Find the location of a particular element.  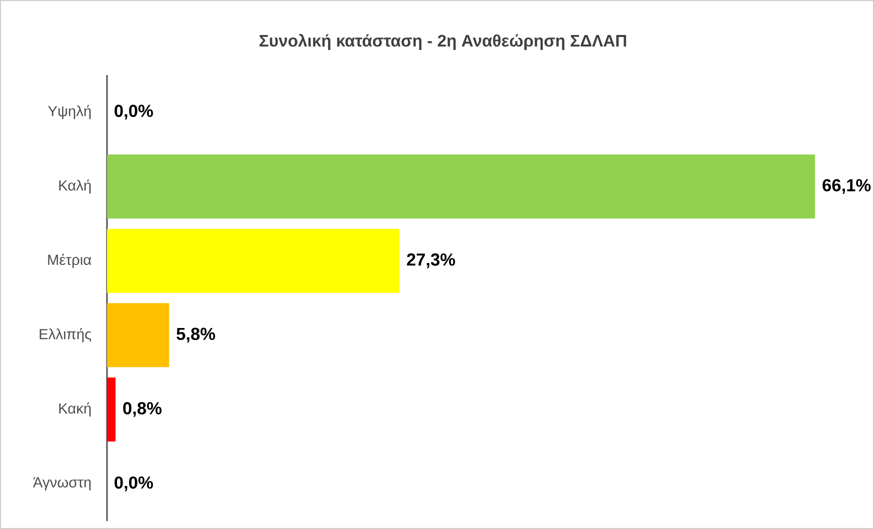

y-tick-label: Υψηλή is located at coordinates (69, 112).